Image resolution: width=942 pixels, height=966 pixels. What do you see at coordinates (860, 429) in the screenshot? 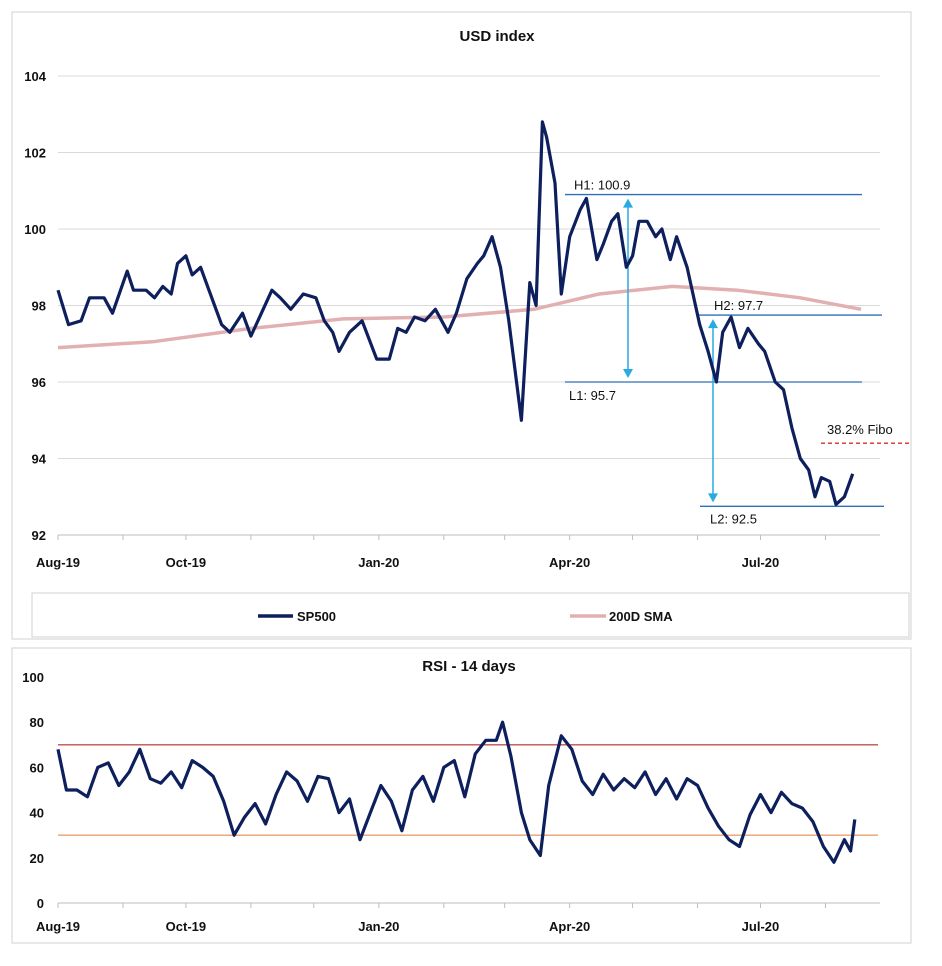
I see `fibo-label: 38.2% Fibo` at bounding box center [860, 429].